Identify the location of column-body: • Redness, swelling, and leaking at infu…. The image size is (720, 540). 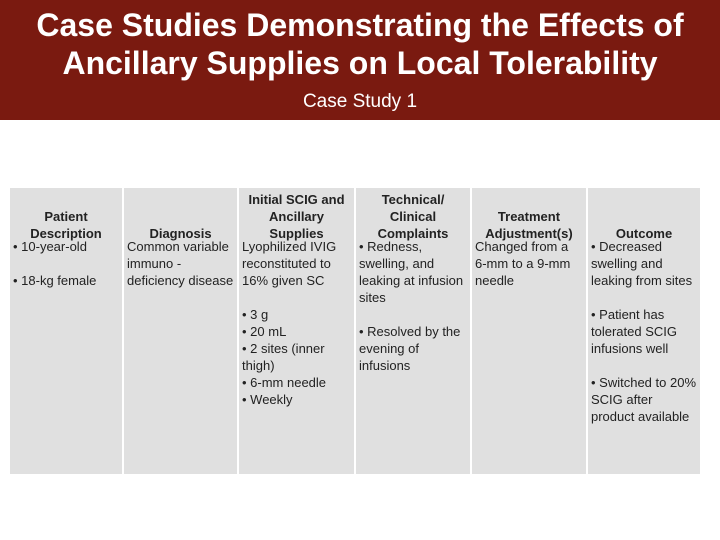
(413, 306).